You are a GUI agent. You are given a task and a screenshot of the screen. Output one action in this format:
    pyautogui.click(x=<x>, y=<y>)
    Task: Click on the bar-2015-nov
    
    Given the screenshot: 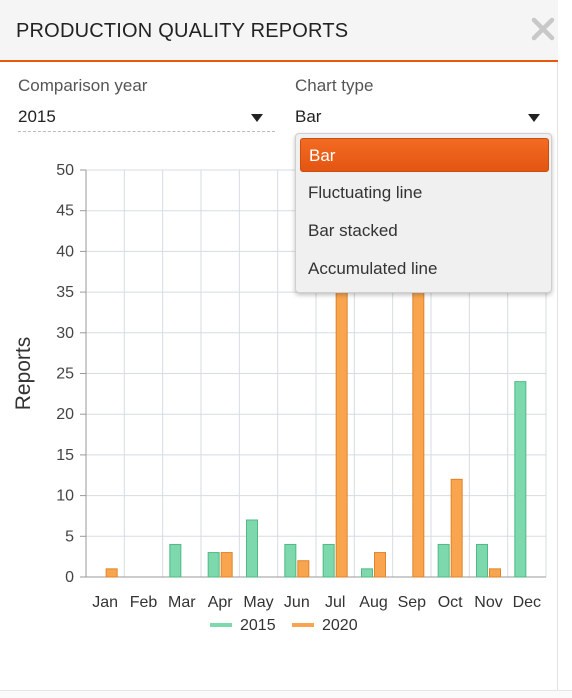 What is the action you would take?
    pyautogui.click(x=482, y=560)
    